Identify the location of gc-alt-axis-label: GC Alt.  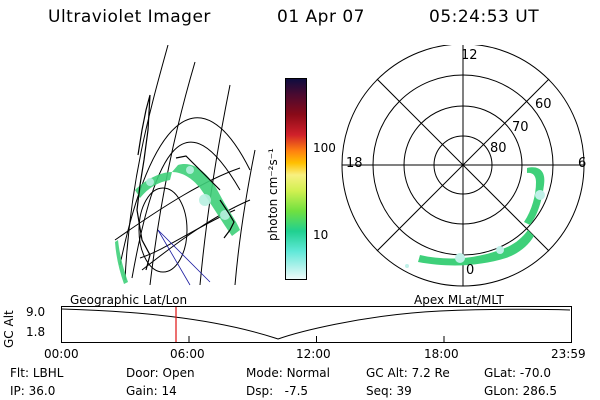
(9, 329).